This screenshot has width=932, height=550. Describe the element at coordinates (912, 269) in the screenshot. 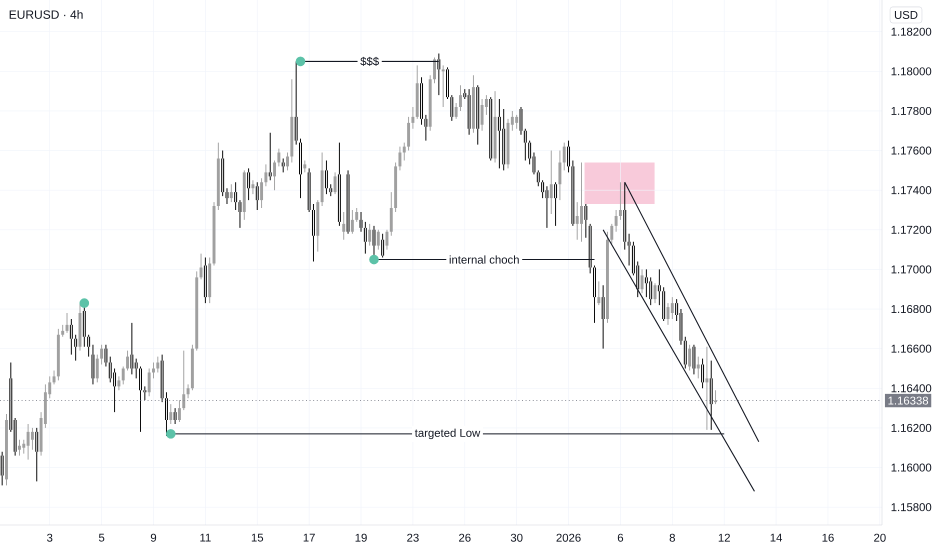

I see `y-tick-label: 1.17000` at that location.